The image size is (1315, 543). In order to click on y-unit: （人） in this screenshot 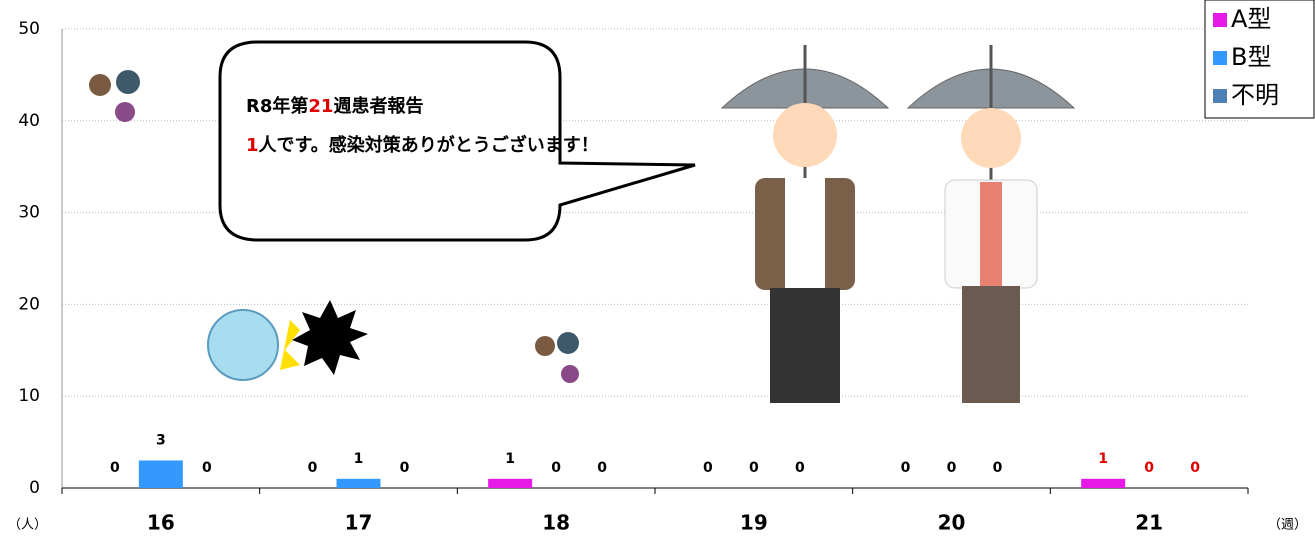, I will do `click(27, 525)`.